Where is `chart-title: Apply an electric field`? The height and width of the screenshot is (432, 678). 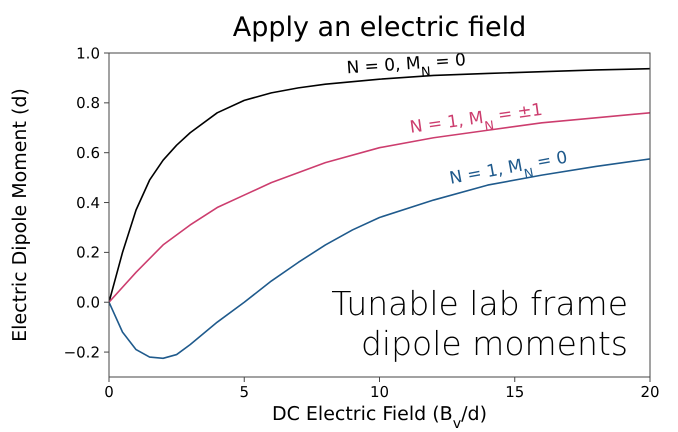
chart-title: Apply an electric field is located at coordinates (379, 27).